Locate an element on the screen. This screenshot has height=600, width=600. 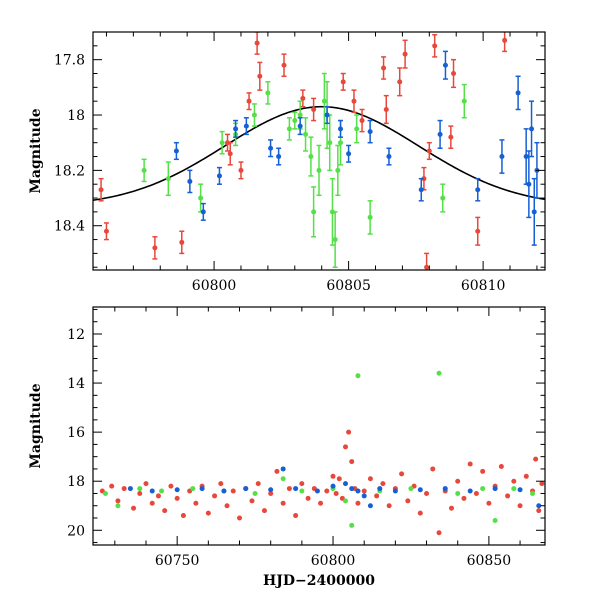
x-axis-label: HJD−2400000 is located at coordinates (319, 581).